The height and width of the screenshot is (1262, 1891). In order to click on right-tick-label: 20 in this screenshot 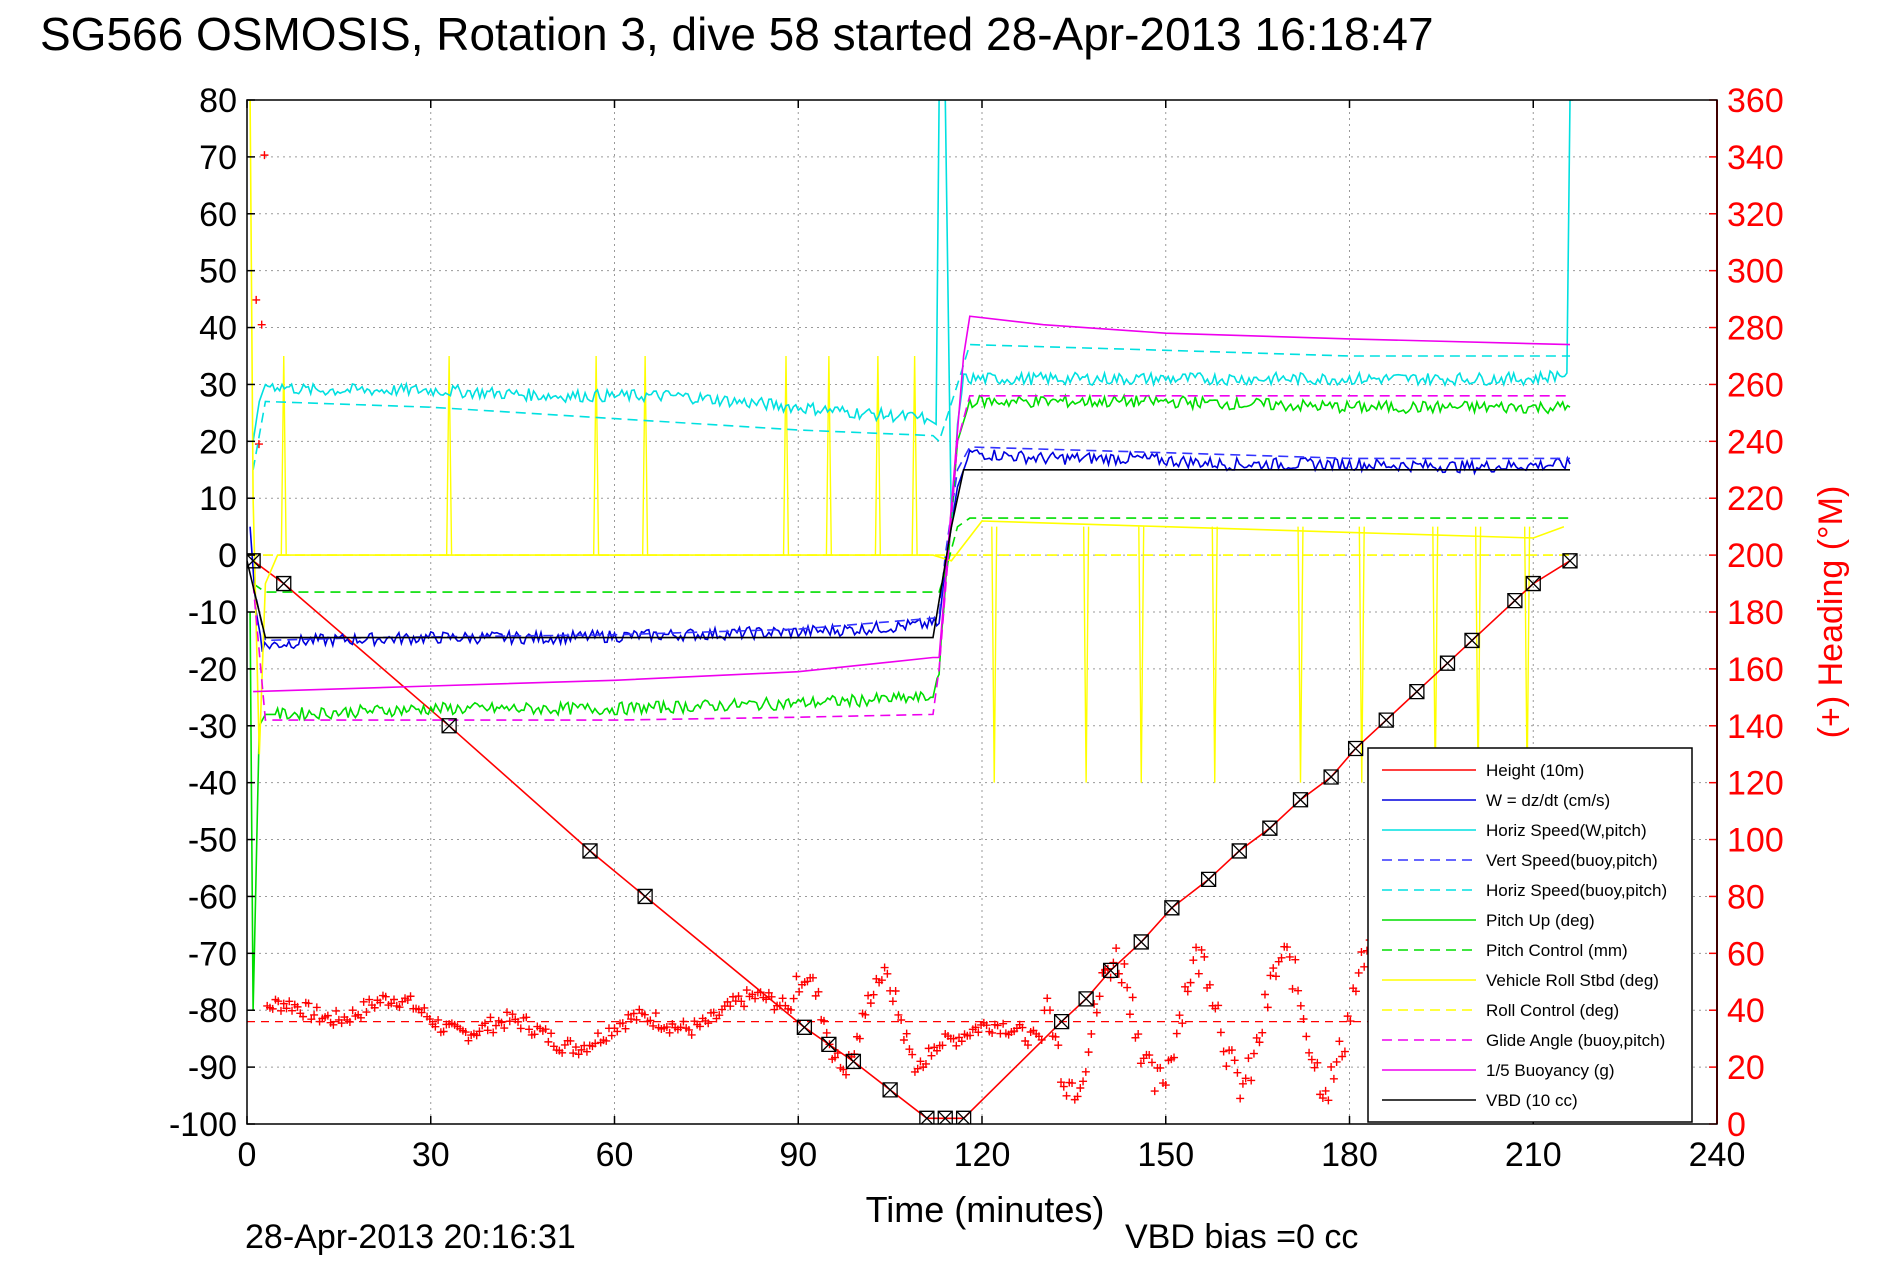, I will do `click(1746, 1068)`.